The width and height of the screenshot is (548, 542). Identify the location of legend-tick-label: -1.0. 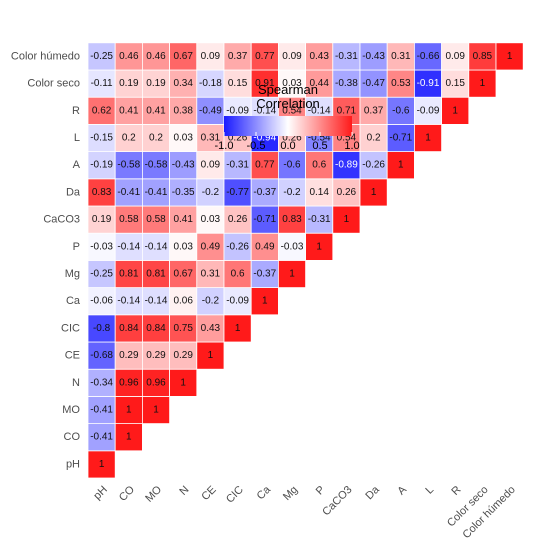
(224, 146).